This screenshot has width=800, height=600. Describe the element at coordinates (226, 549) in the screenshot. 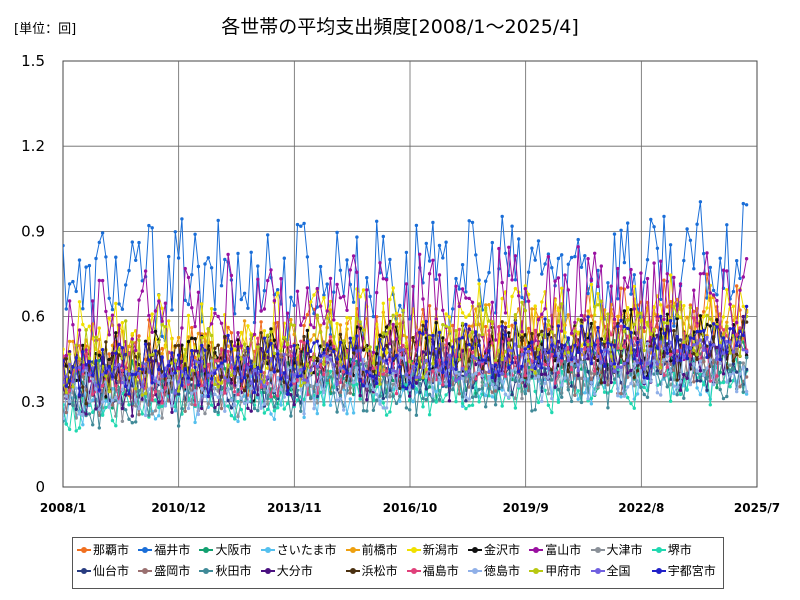

I see `legend-item: 大阪市` at that location.